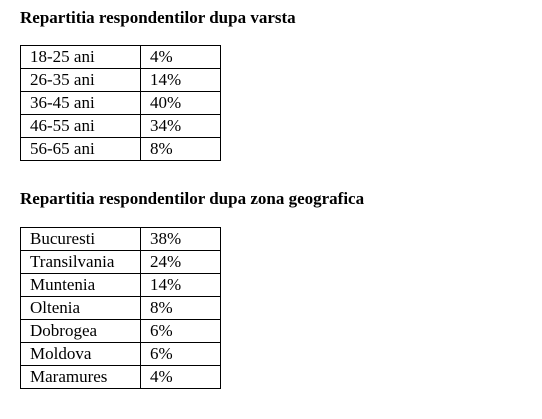 The width and height of the screenshot is (542, 419). I want to click on region-cell: Dobrogea, so click(80, 331).